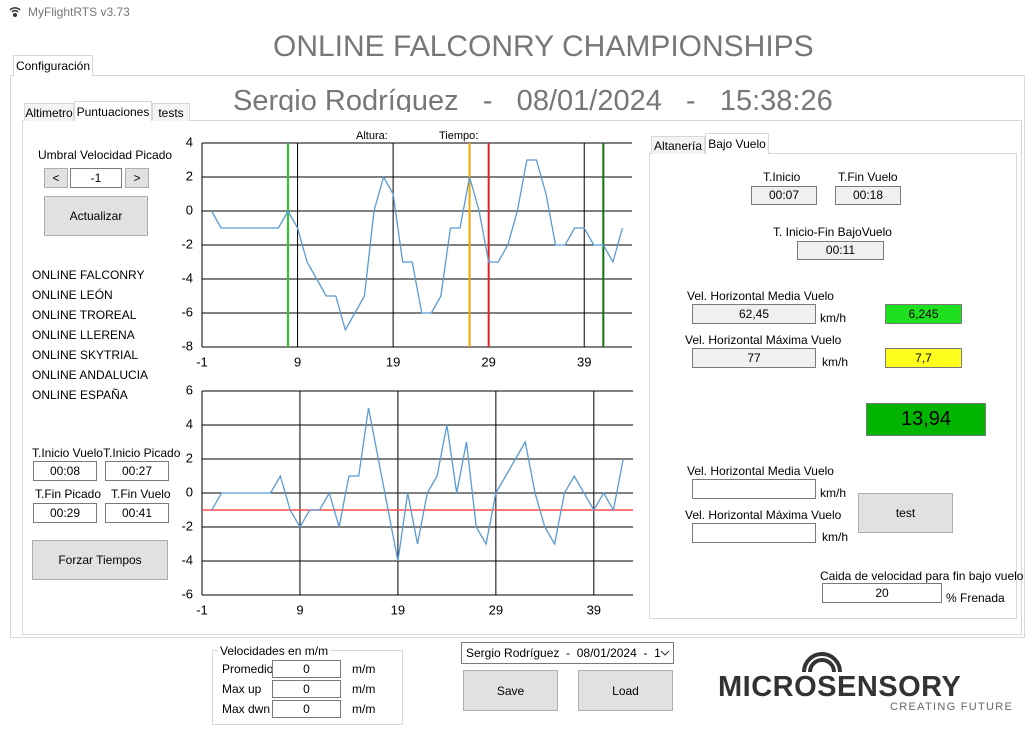  What do you see at coordinates (737, 143) in the screenshot?
I see `tab: Bajo Vuelo` at bounding box center [737, 143].